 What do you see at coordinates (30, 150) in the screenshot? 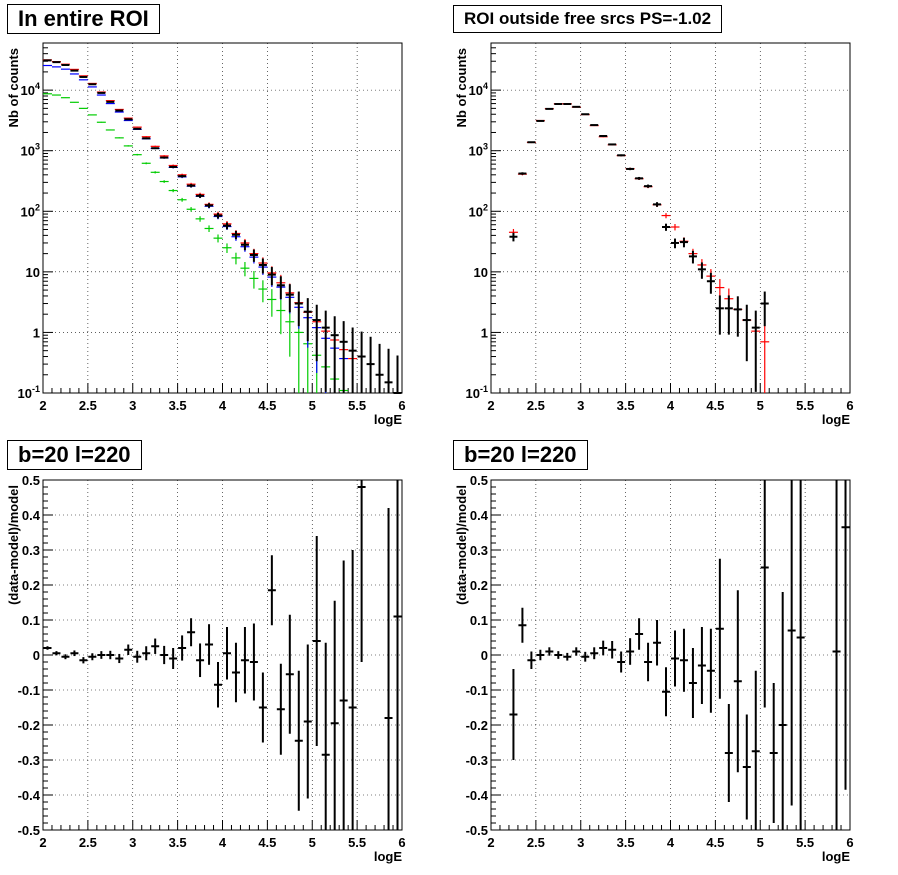
I see `y-tick-label: 10³` at bounding box center [30, 150].